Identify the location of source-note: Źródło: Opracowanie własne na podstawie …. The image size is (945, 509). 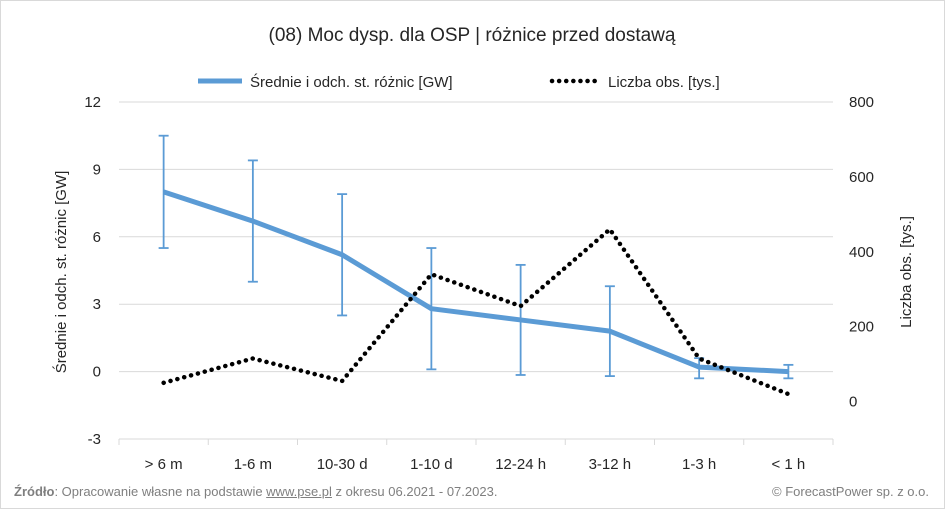
(255, 491).